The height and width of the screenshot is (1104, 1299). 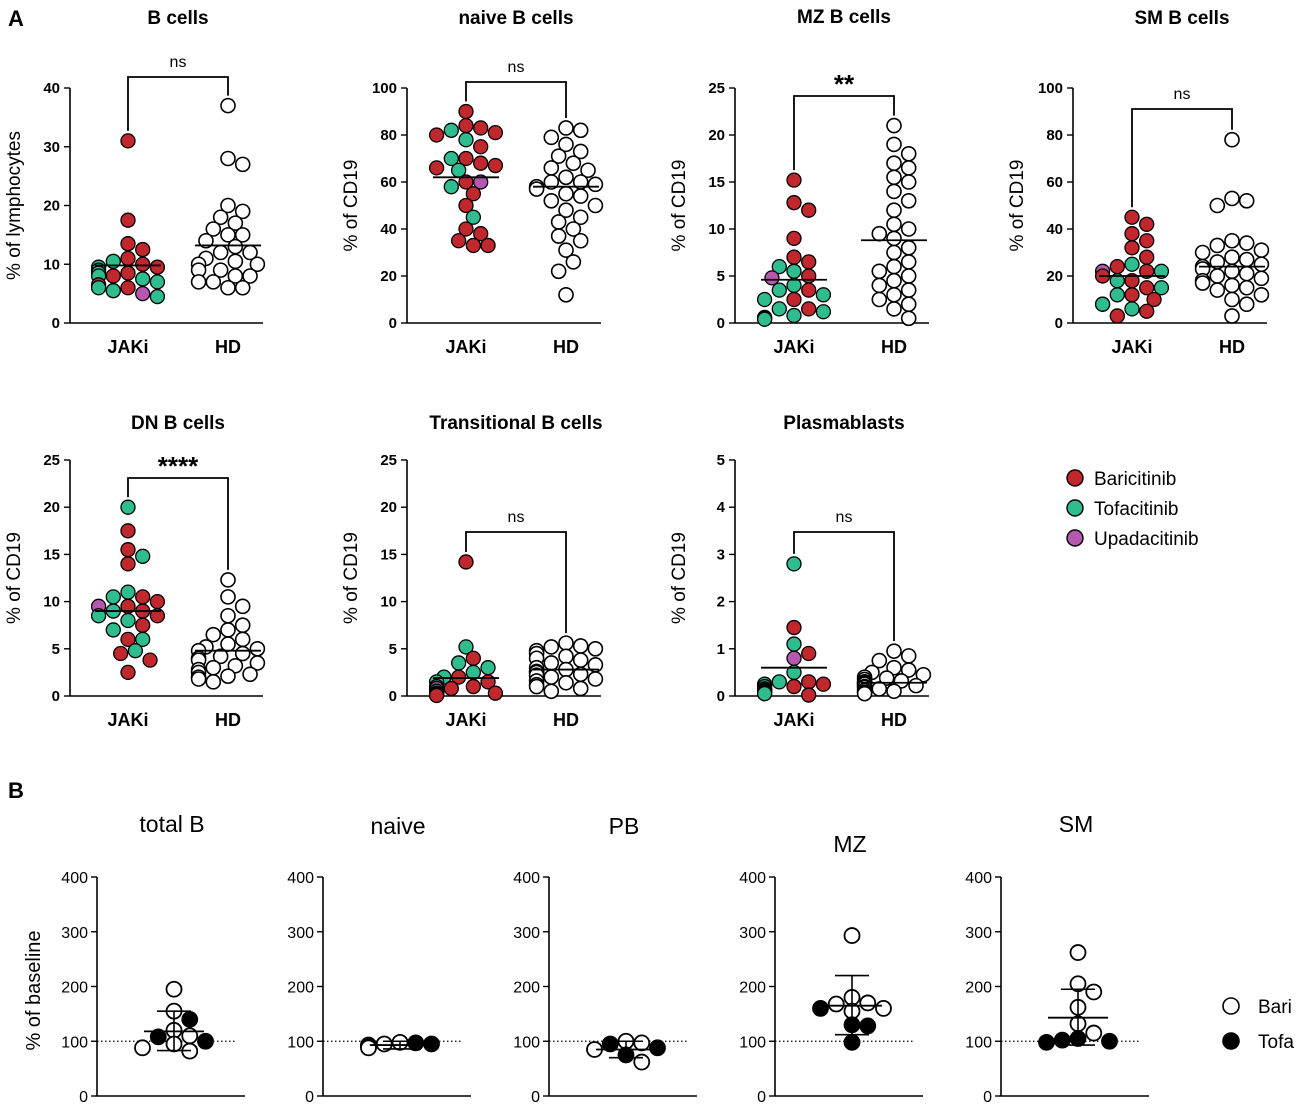 I want to click on legend-swatch-tofa, so click(x=1231, y=1041).